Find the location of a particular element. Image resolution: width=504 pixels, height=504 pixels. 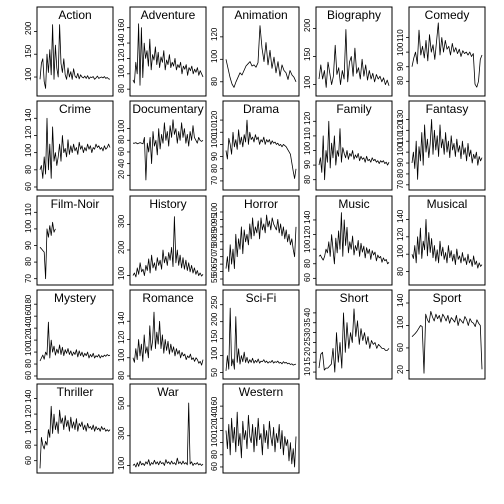

y-tick-label: 120 is located at coordinates (215, 427).